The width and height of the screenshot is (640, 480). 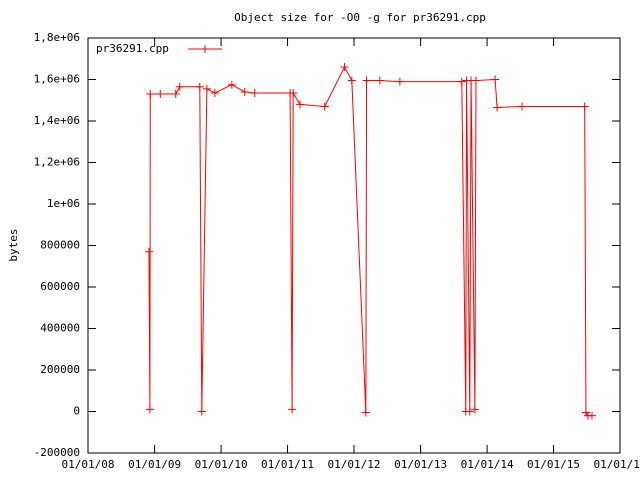 I want to click on legend-label: pr36291.cpp, so click(x=132, y=48).